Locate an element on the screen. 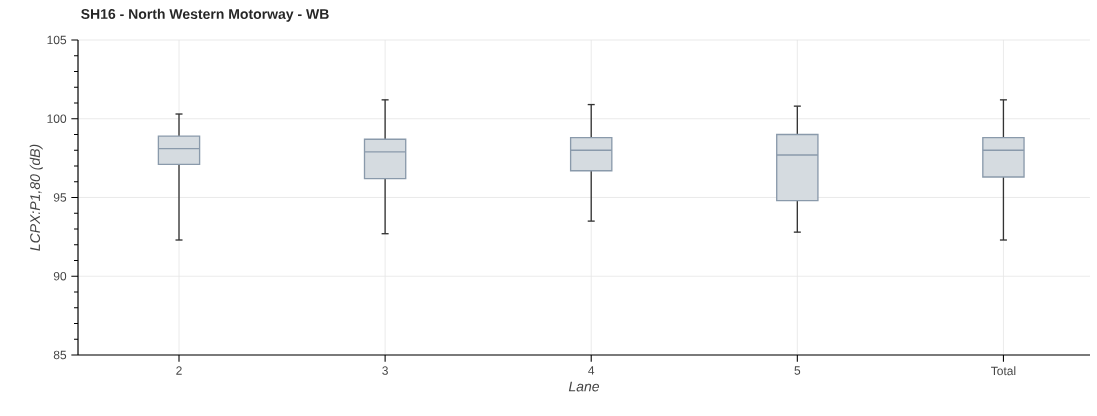 The width and height of the screenshot is (1097, 416). x-tick-label: Total is located at coordinates (1003, 371).